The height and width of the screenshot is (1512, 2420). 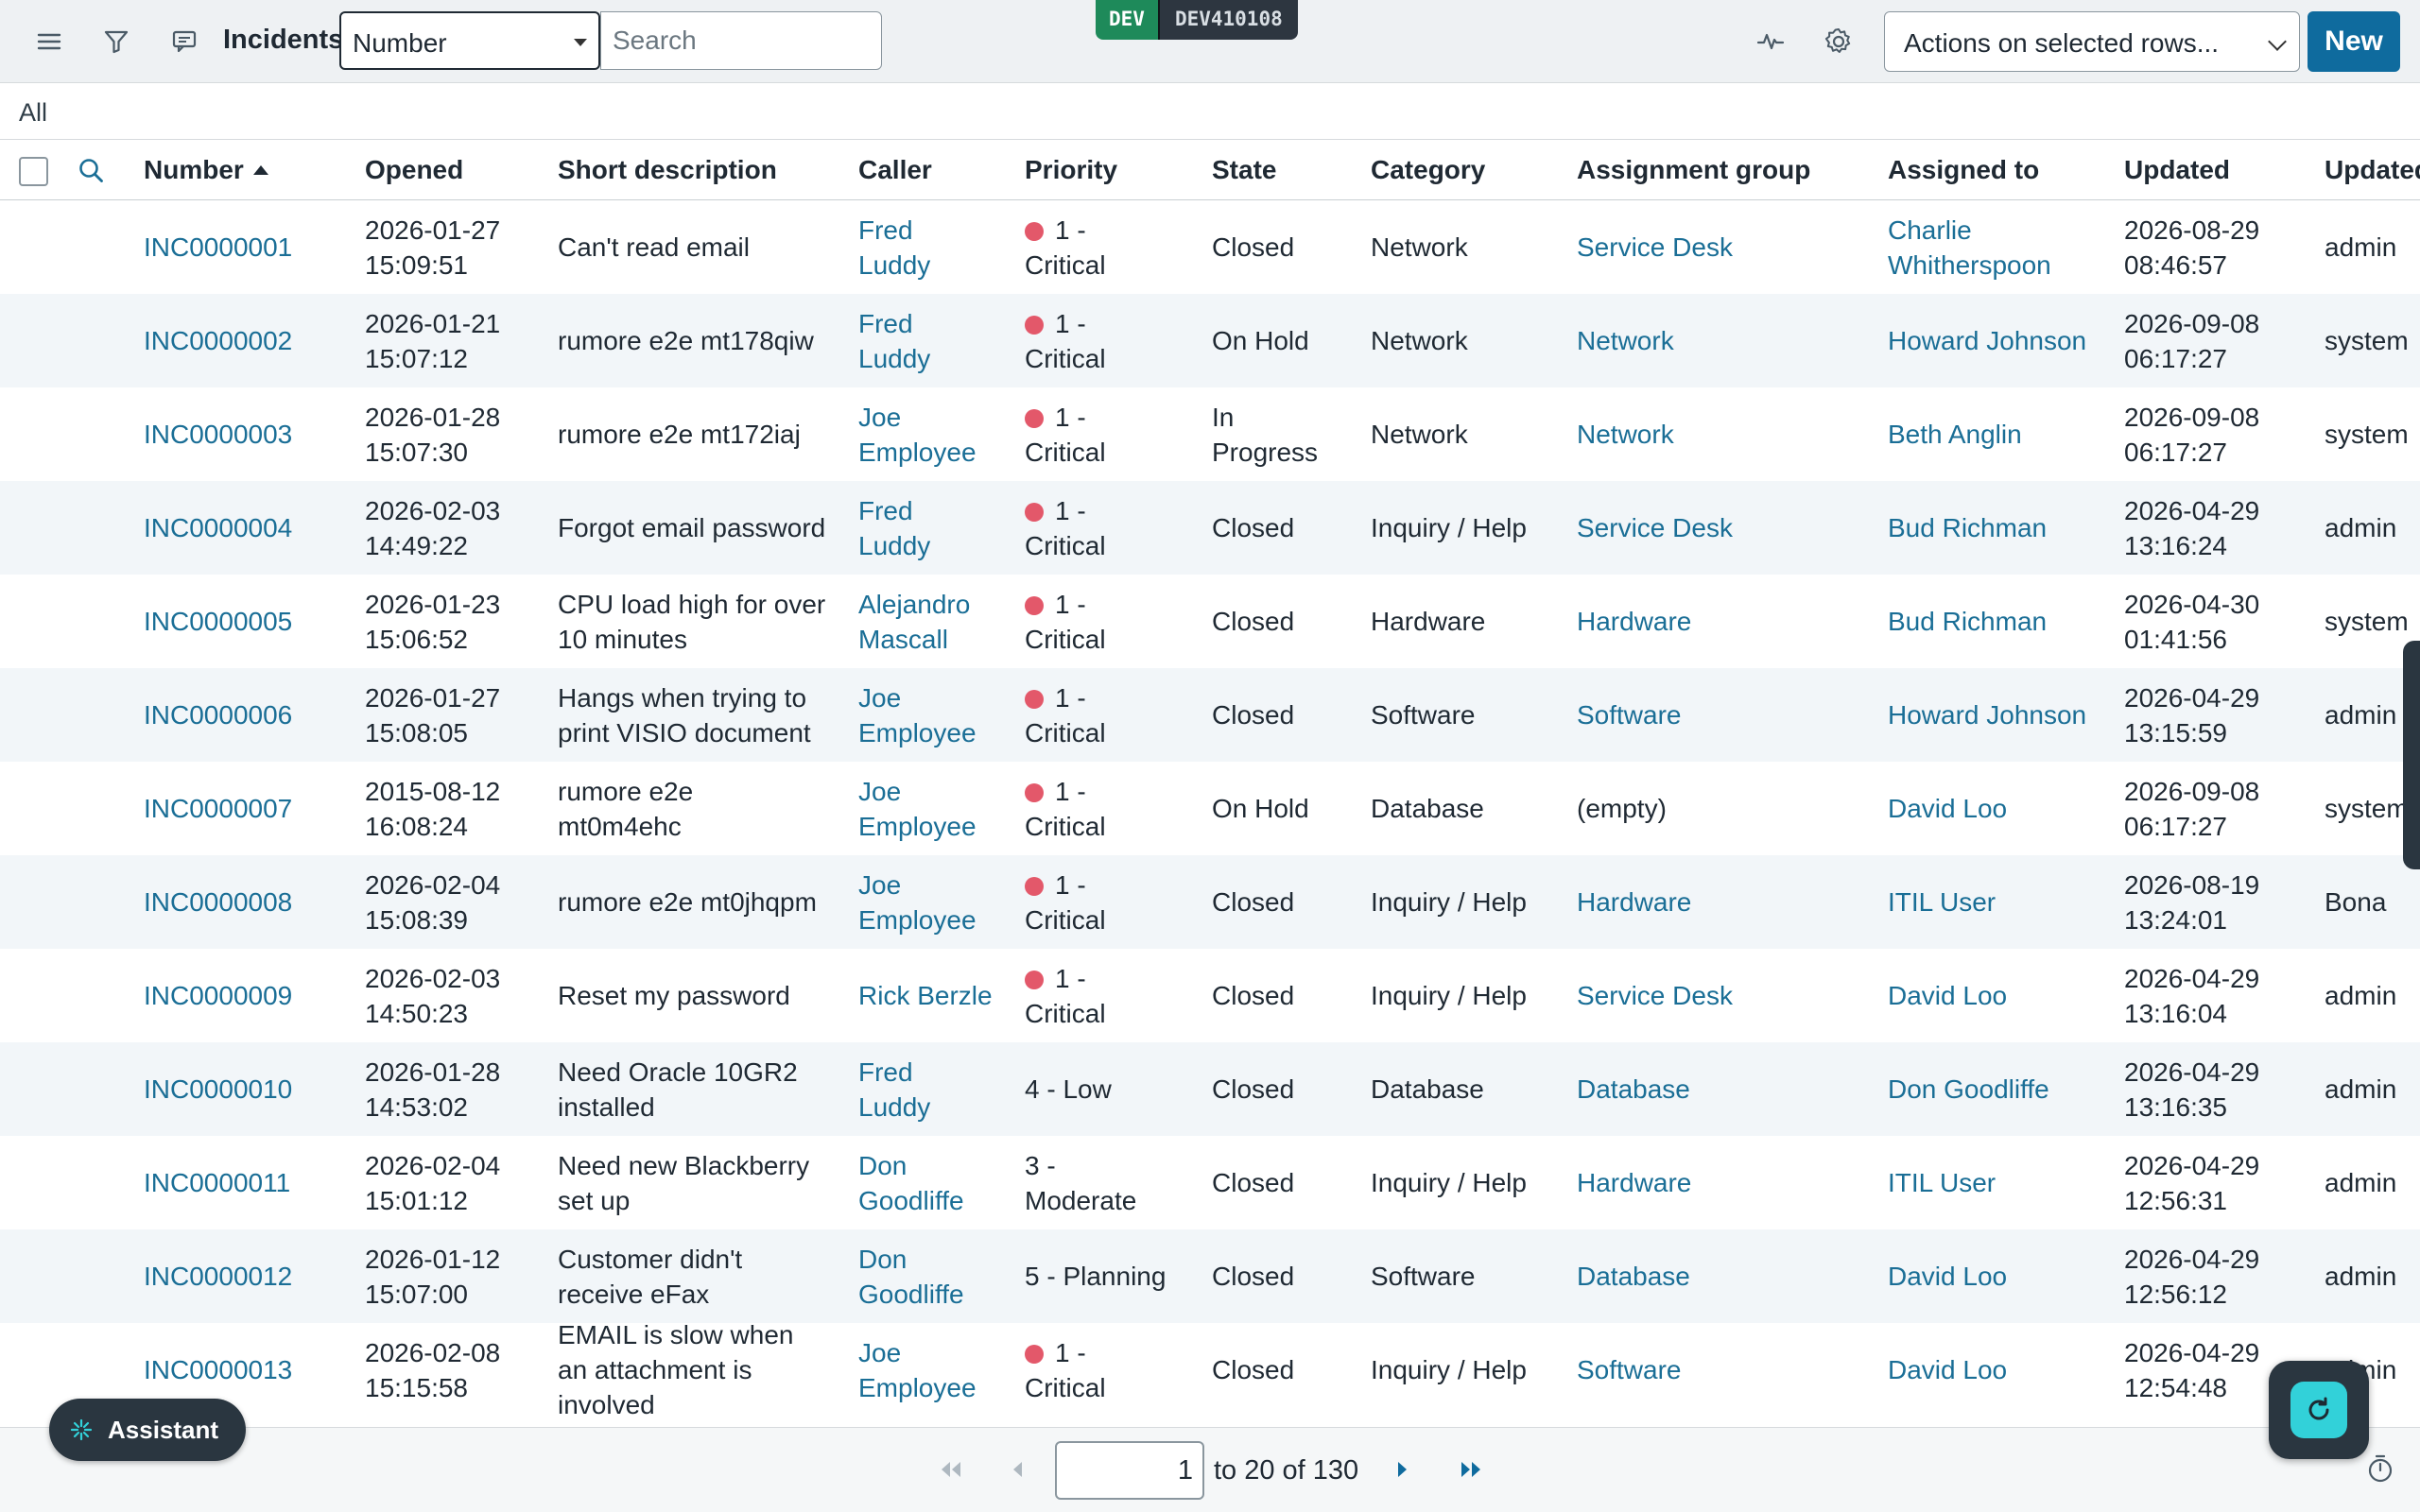 I want to click on cell-category: Inquiry / Help, so click(x=1449, y=1370).